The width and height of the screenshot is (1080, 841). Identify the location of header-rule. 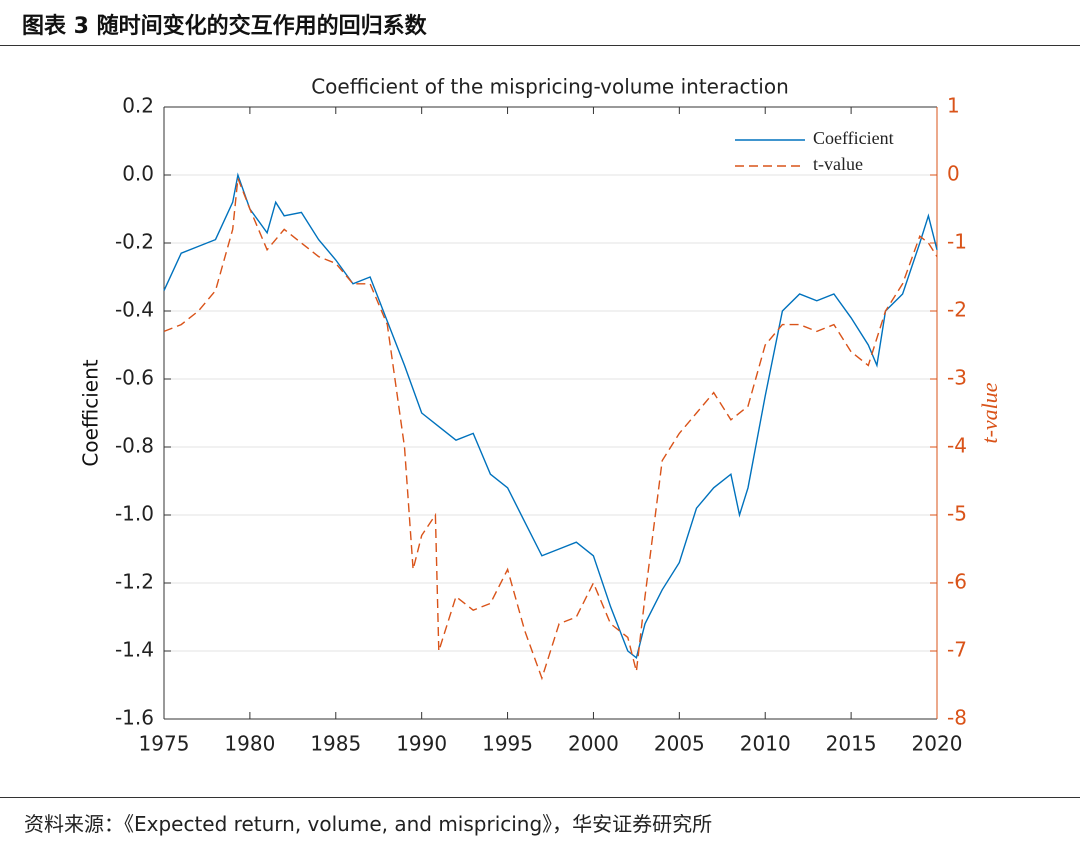
(540, 45).